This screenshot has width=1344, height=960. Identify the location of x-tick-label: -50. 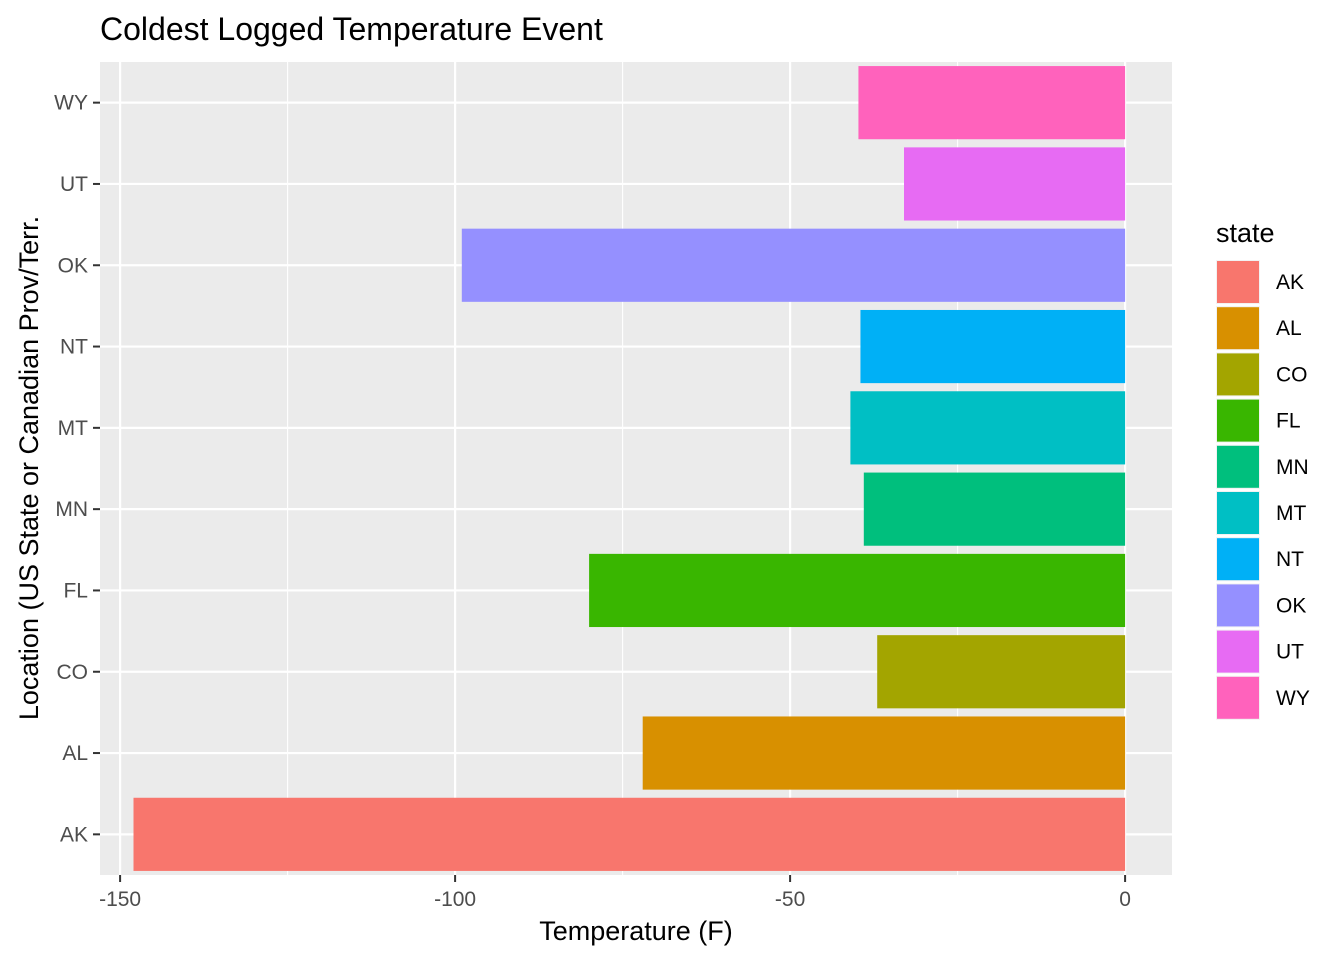
(790, 899).